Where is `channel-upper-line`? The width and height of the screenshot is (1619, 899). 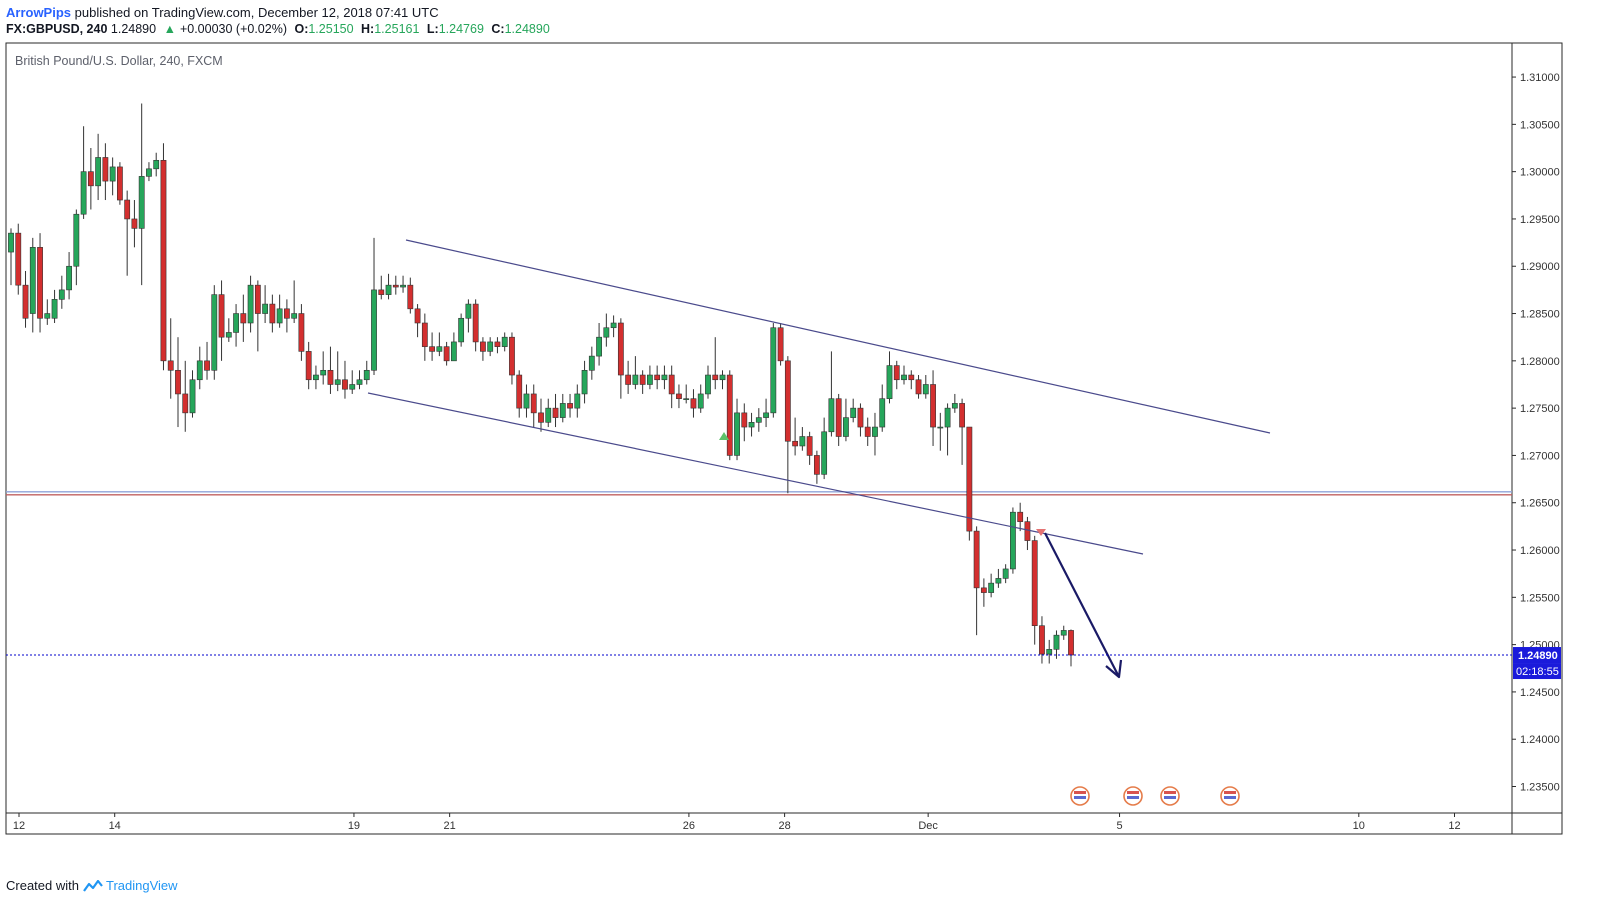 channel-upper-line is located at coordinates (838, 336).